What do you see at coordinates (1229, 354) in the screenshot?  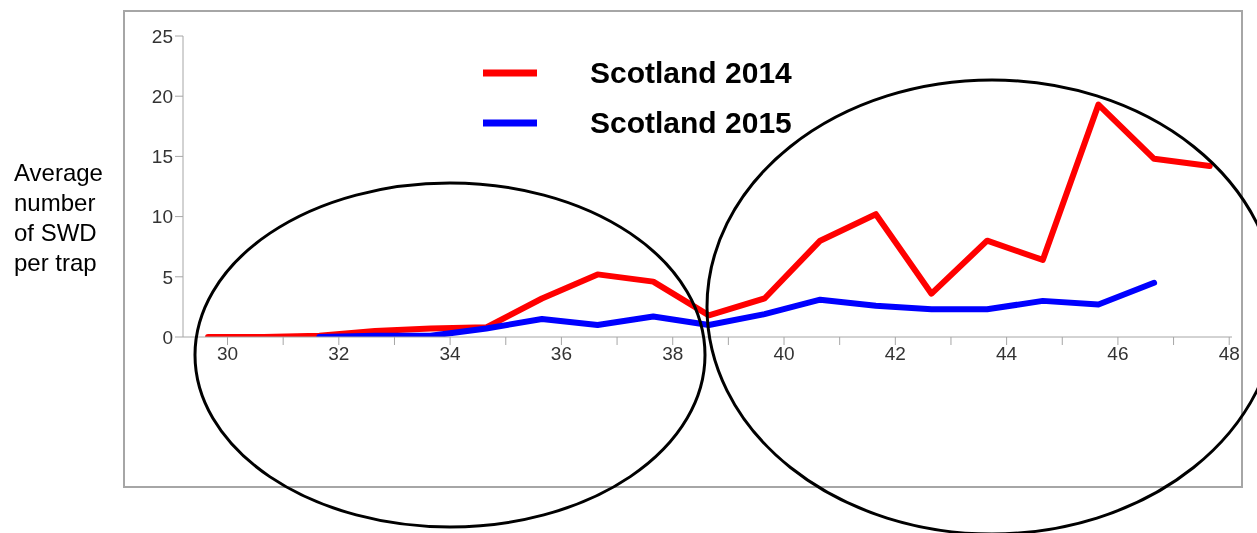 I see `x-tick-label: 48` at bounding box center [1229, 354].